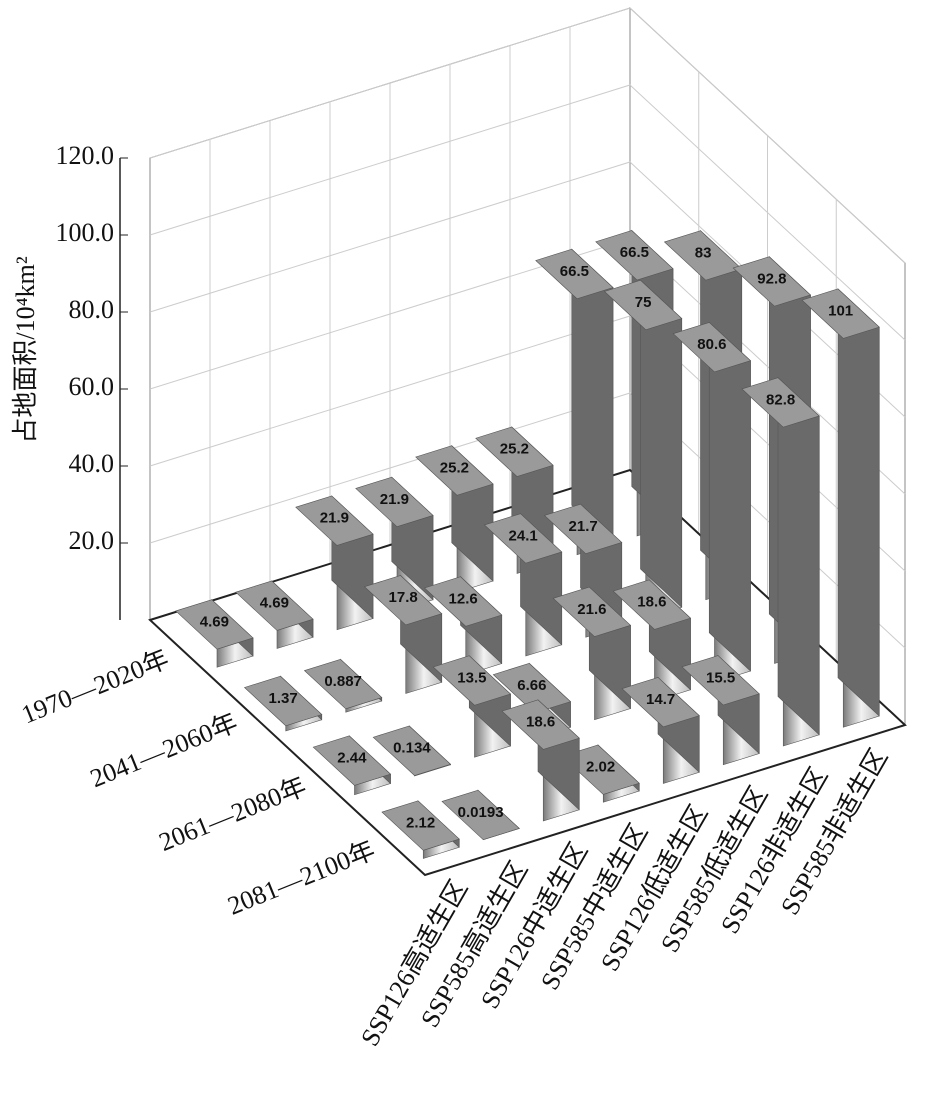 This screenshot has height=1119, width=945. What do you see at coordinates (771, 278) in the screenshot?
I see `value-label: 92.8` at bounding box center [771, 278].